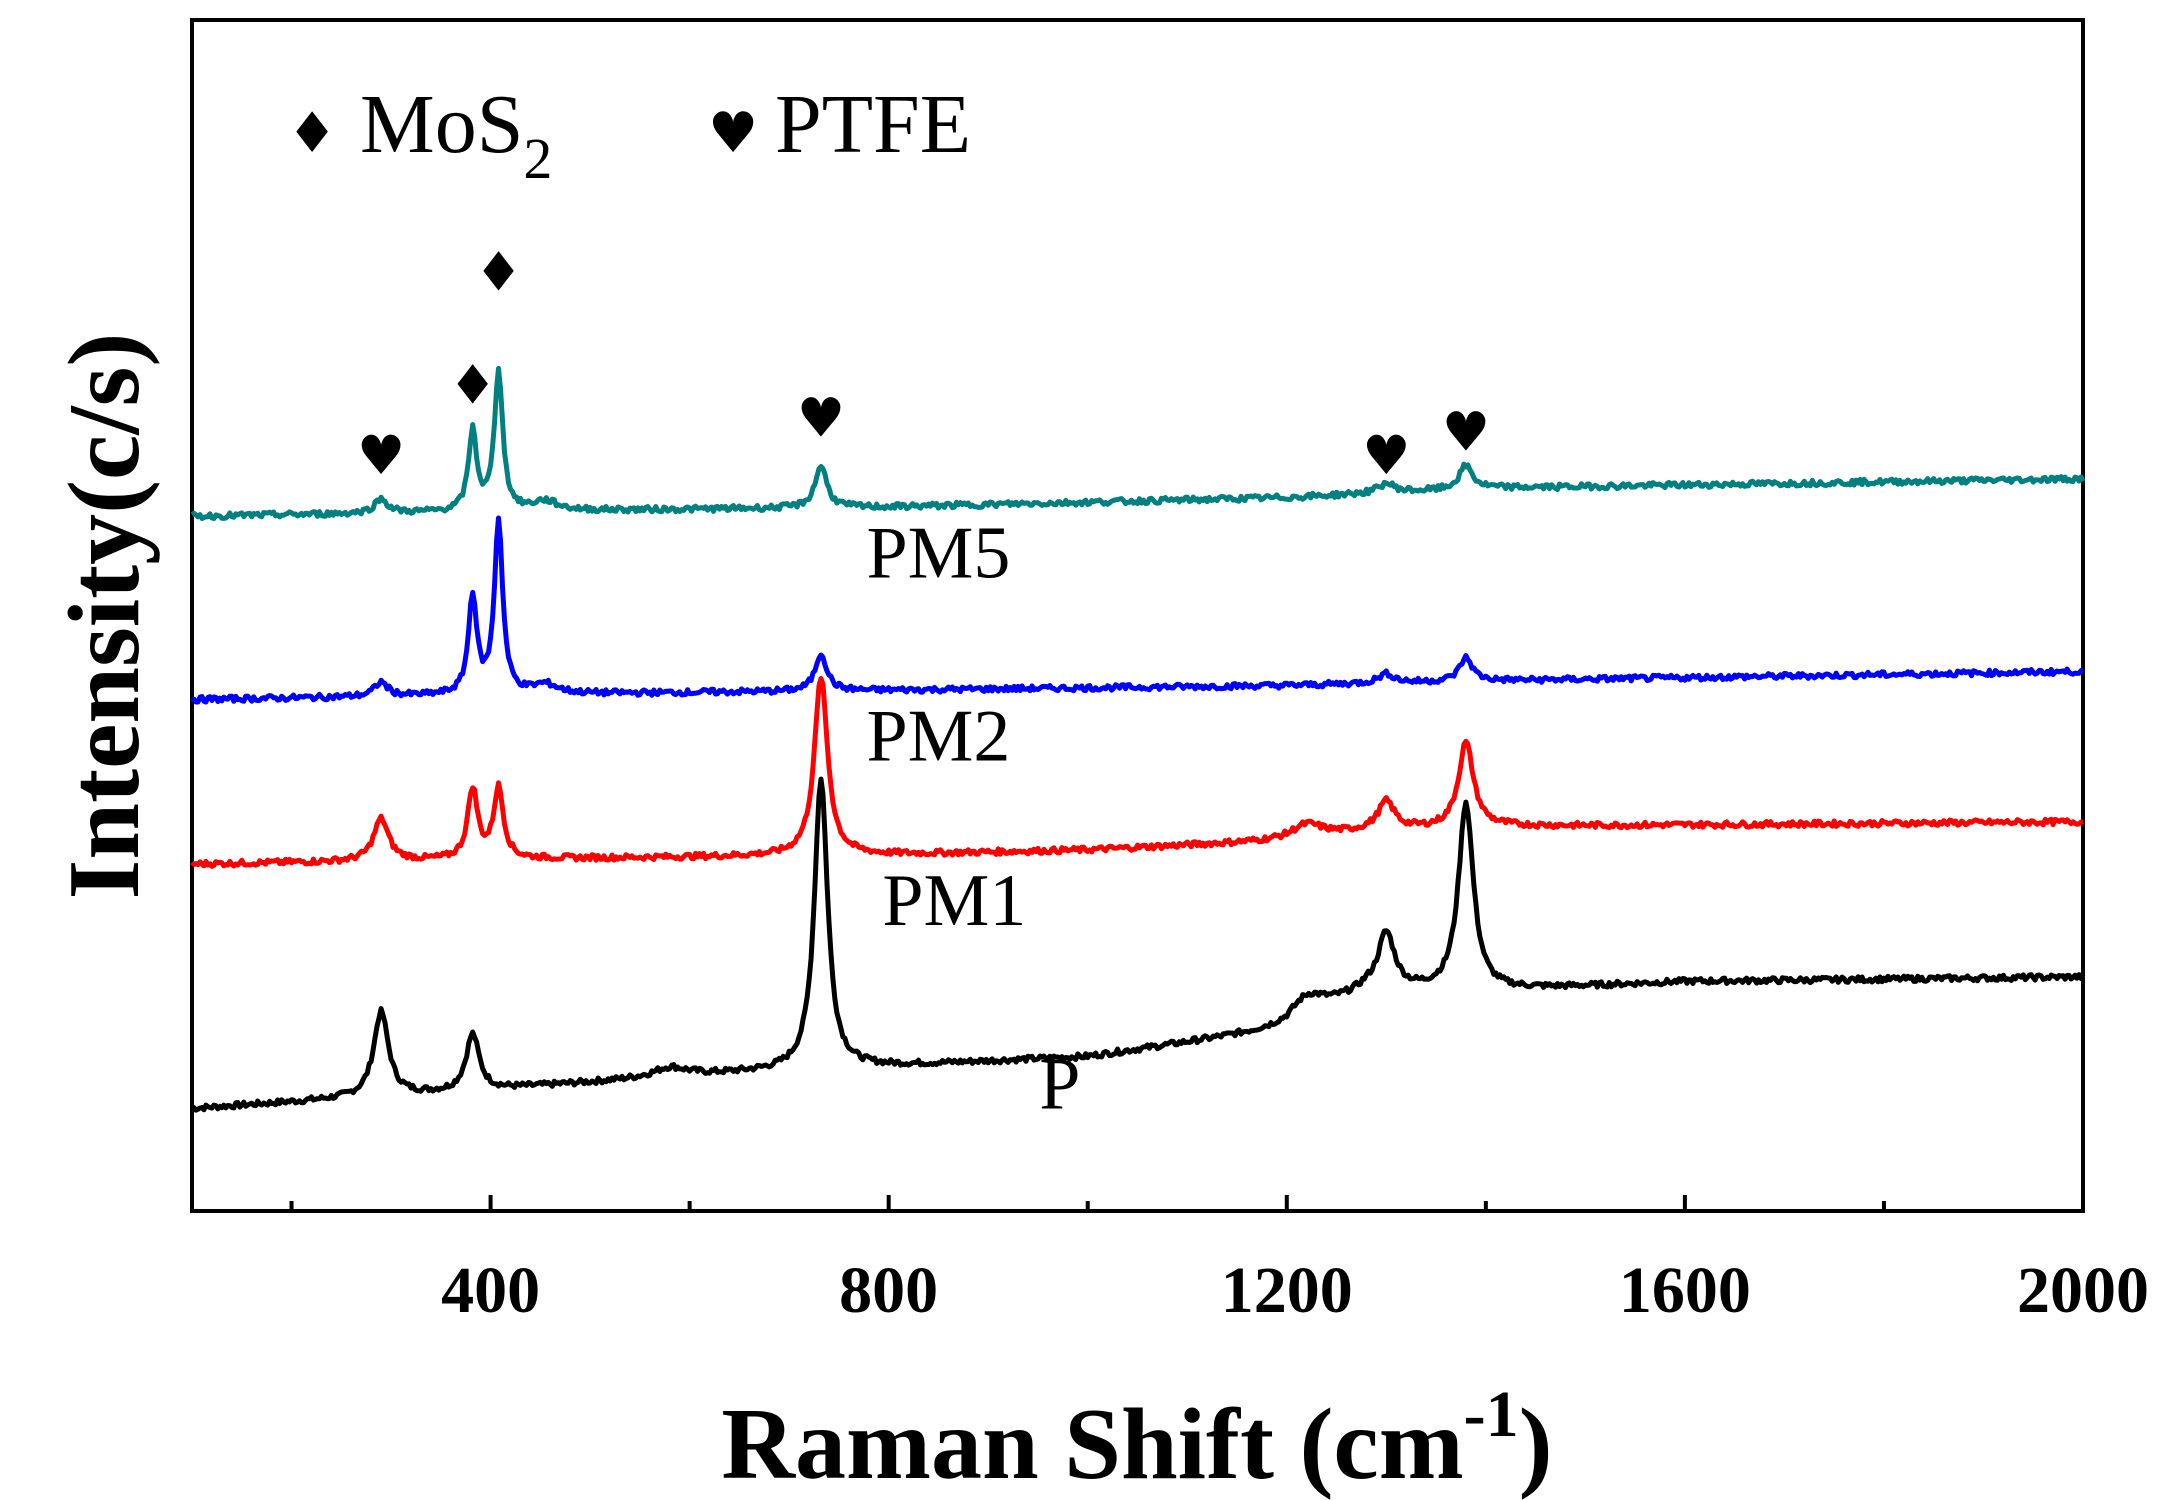  What do you see at coordinates (472, 385) in the screenshot?
I see `peak-marker-1-diamond-icon: ♦` at bounding box center [472, 385].